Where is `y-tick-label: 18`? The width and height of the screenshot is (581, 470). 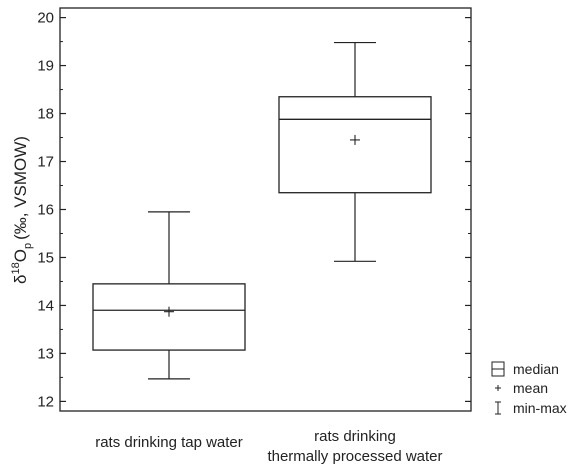 y-tick-label: 18 is located at coordinates (45, 114).